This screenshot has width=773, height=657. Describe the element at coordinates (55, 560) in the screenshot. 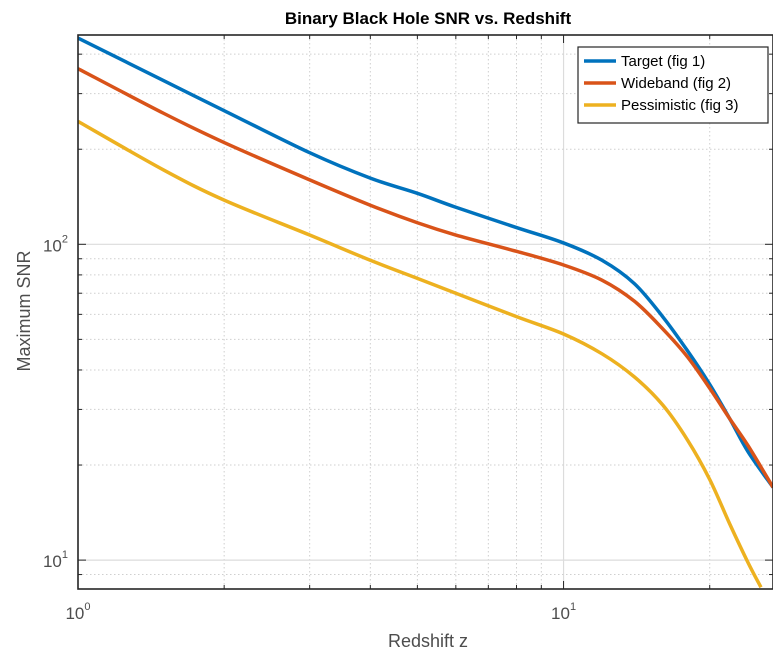

I see `y-tick-label: 10¹` at that location.